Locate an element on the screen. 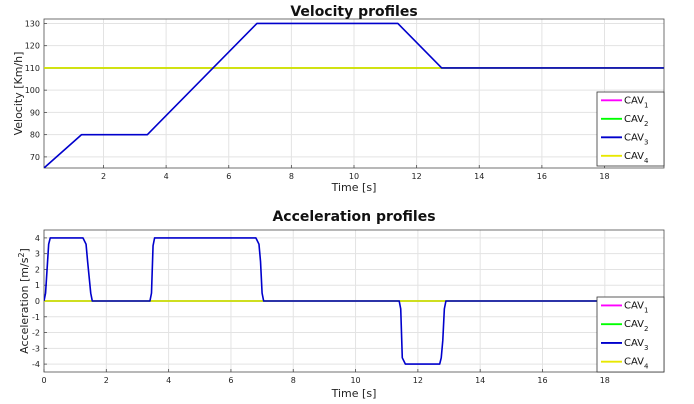 The image size is (694, 404). y-axis-label-end: ] is located at coordinates (24, 250).